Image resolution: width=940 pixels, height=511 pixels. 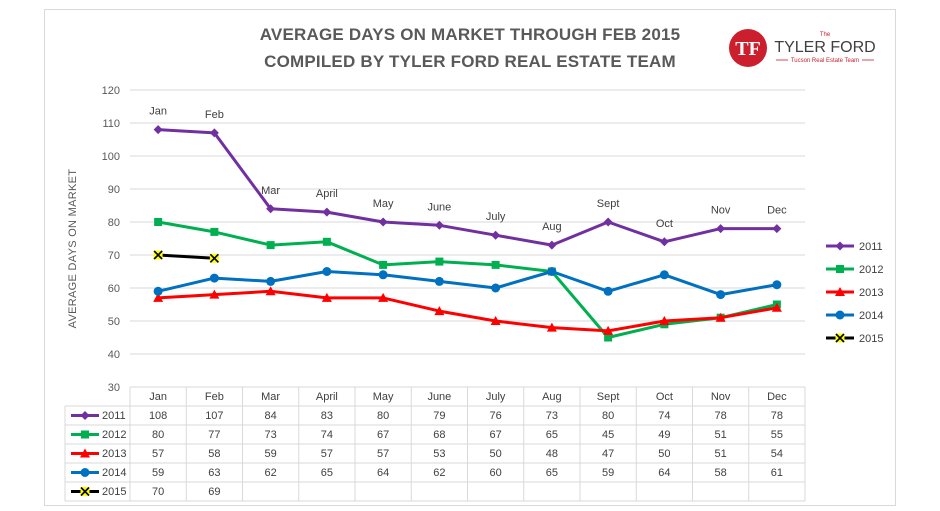 What do you see at coordinates (158, 492) in the screenshot?
I see `table-cell: 70` at bounding box center [158, 492].